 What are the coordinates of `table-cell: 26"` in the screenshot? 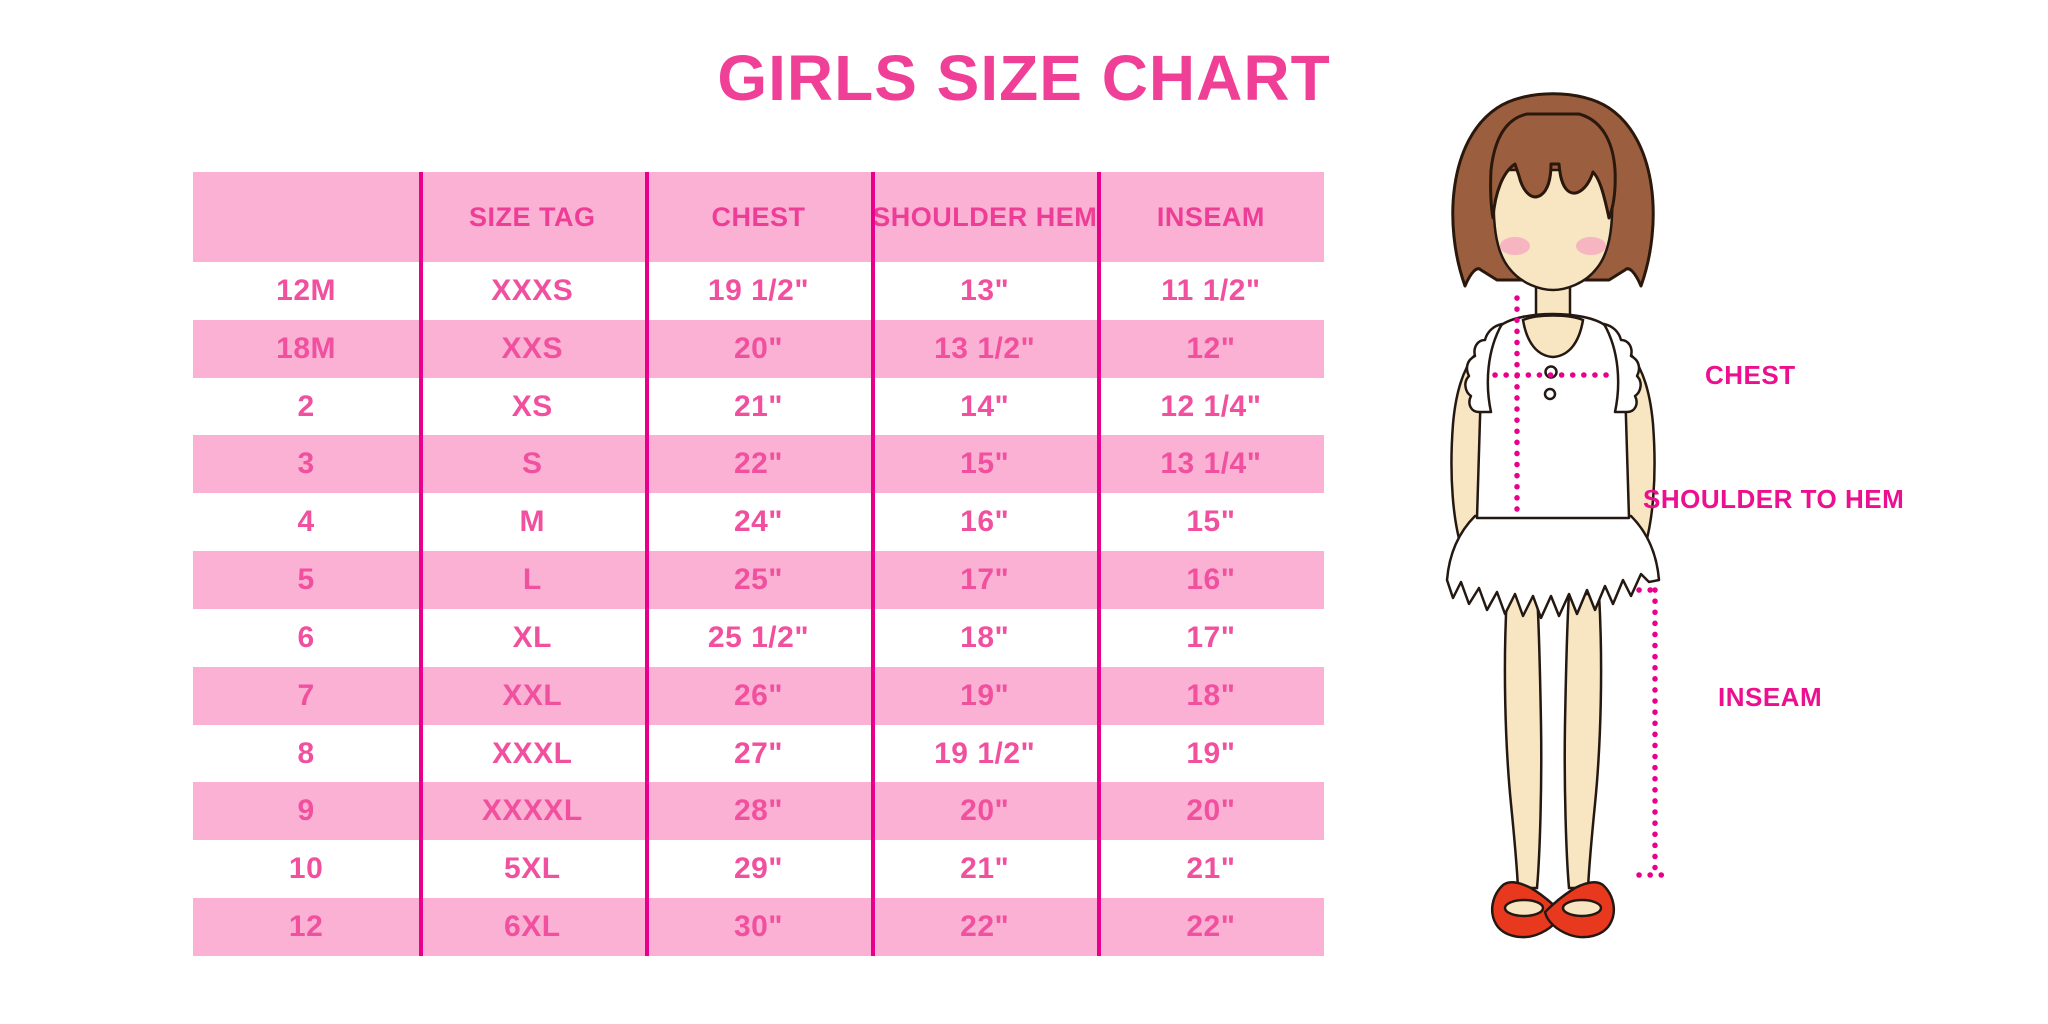 It's located at (758, 695).